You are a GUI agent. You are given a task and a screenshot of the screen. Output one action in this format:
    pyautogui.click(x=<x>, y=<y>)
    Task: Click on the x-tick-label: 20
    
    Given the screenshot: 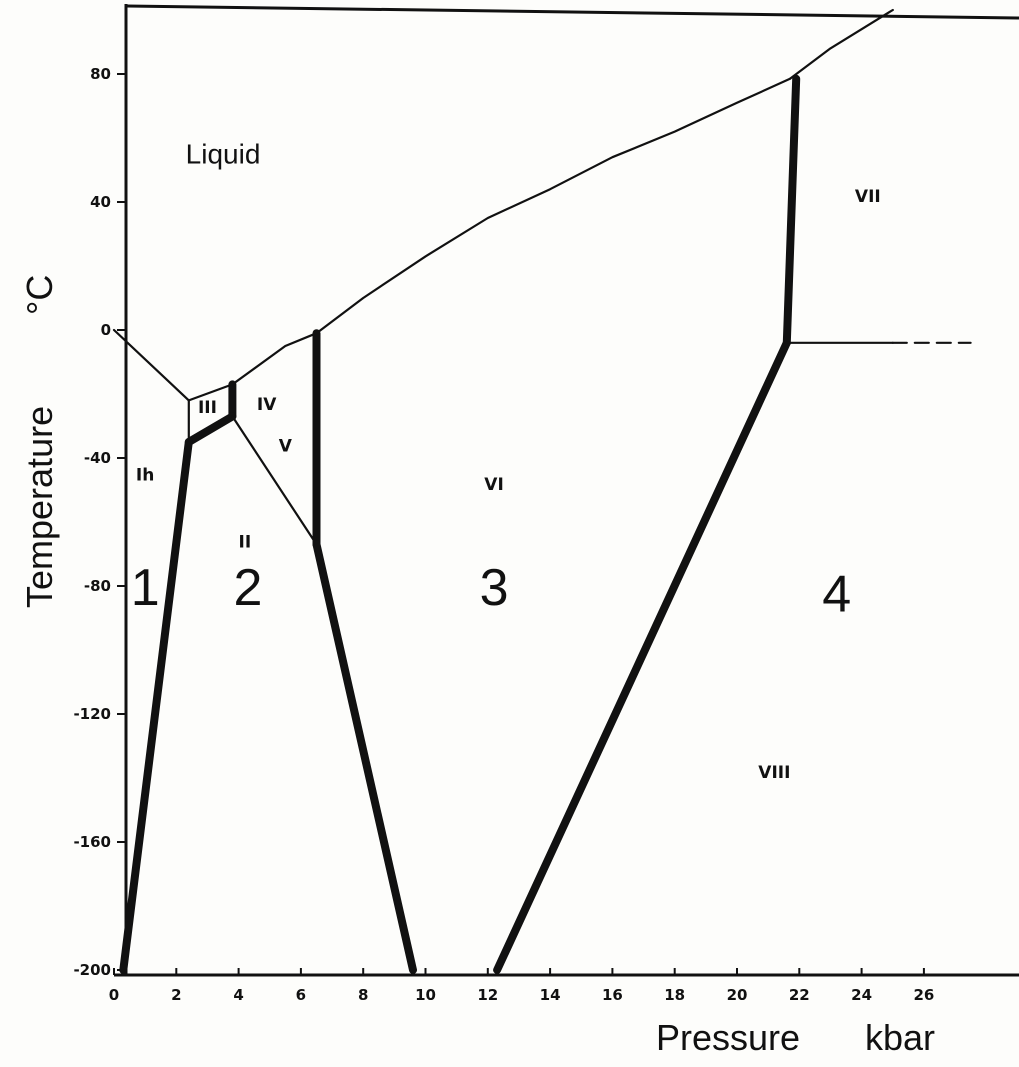 What is the action you would take?
    pyautogui.click(x=737, y=995)
    